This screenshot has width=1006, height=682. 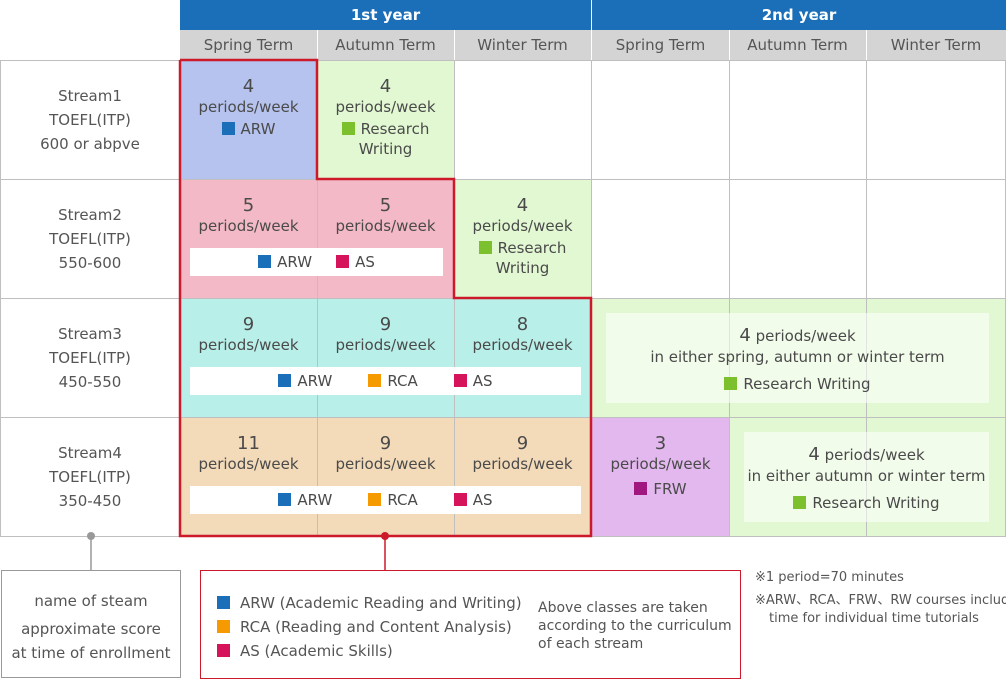 I want to click on stream-name: Stream3, so click(x=90, y=333).